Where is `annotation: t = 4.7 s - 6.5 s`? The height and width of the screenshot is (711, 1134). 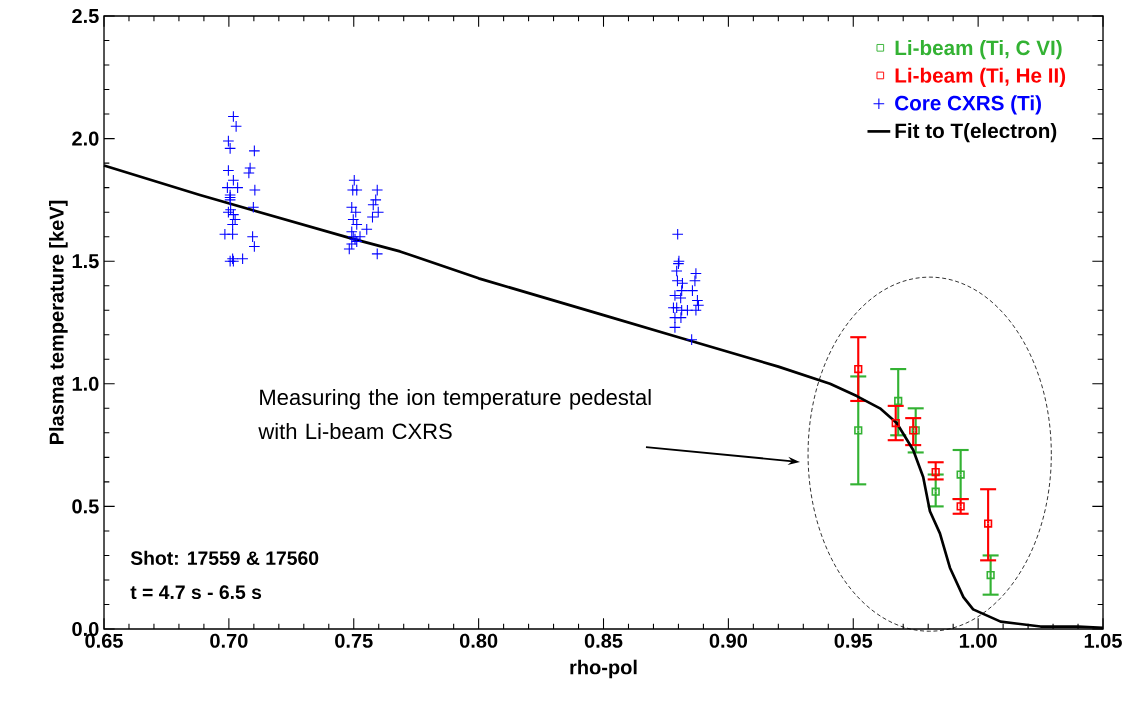 annotation: t = 4.7 s - 6.5 s is located at coordinates (196, 592).